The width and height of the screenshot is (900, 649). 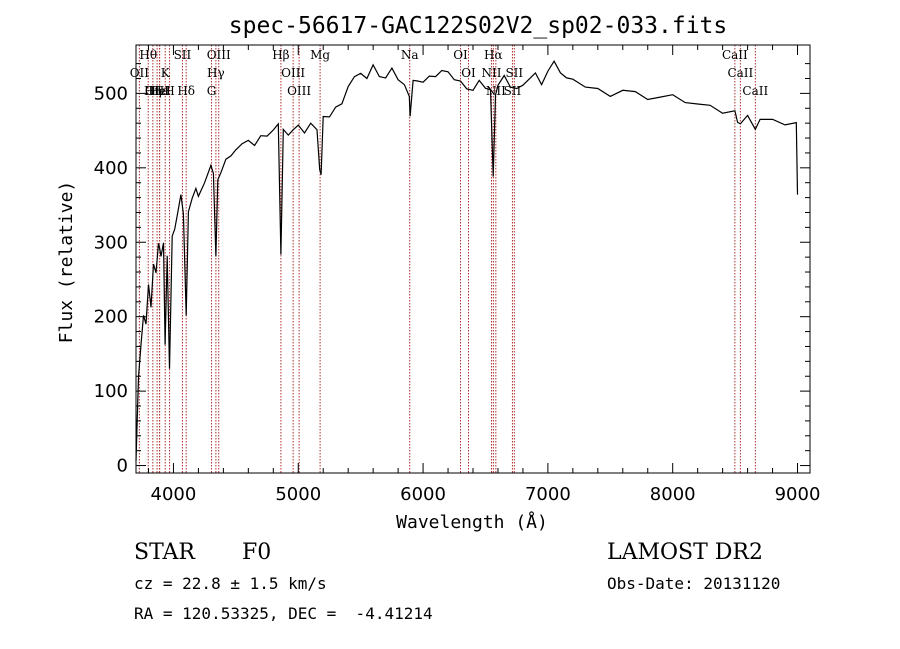 I want to click on spectral-line-label: Hθ, so click(x=148, y=55).